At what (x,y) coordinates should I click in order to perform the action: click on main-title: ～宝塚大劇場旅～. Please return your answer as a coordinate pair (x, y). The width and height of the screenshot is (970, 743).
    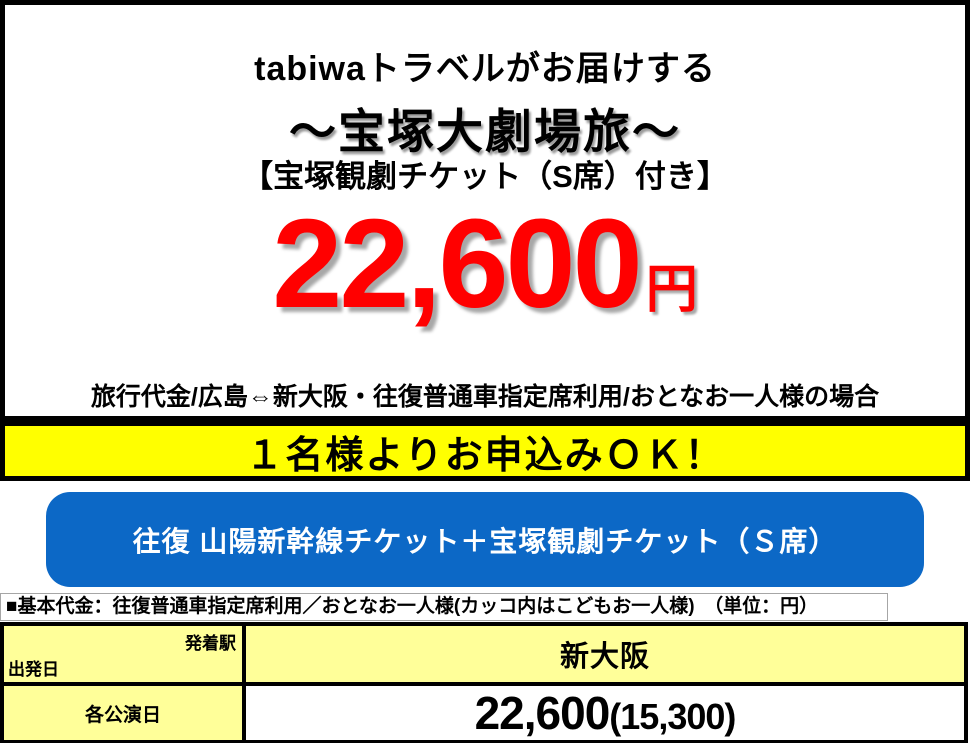
    Looking at the image, I should click on (485, 131).